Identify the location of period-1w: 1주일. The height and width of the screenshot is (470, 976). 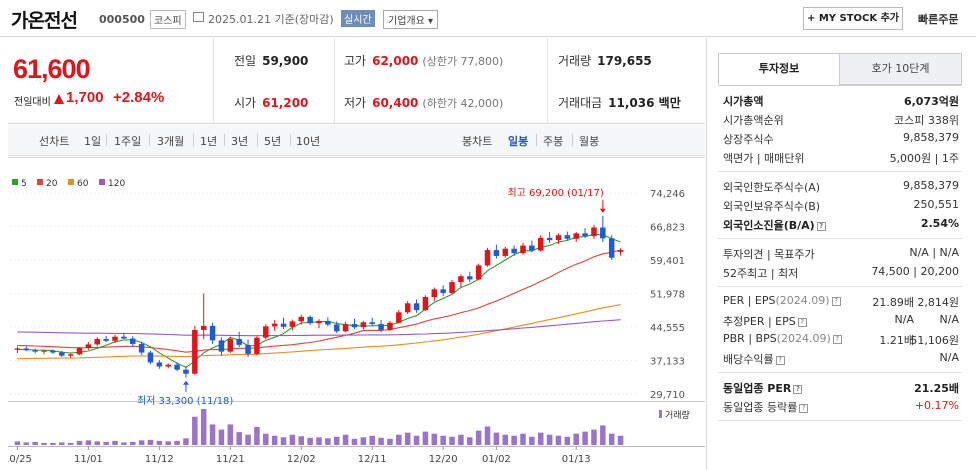
(128, 141).